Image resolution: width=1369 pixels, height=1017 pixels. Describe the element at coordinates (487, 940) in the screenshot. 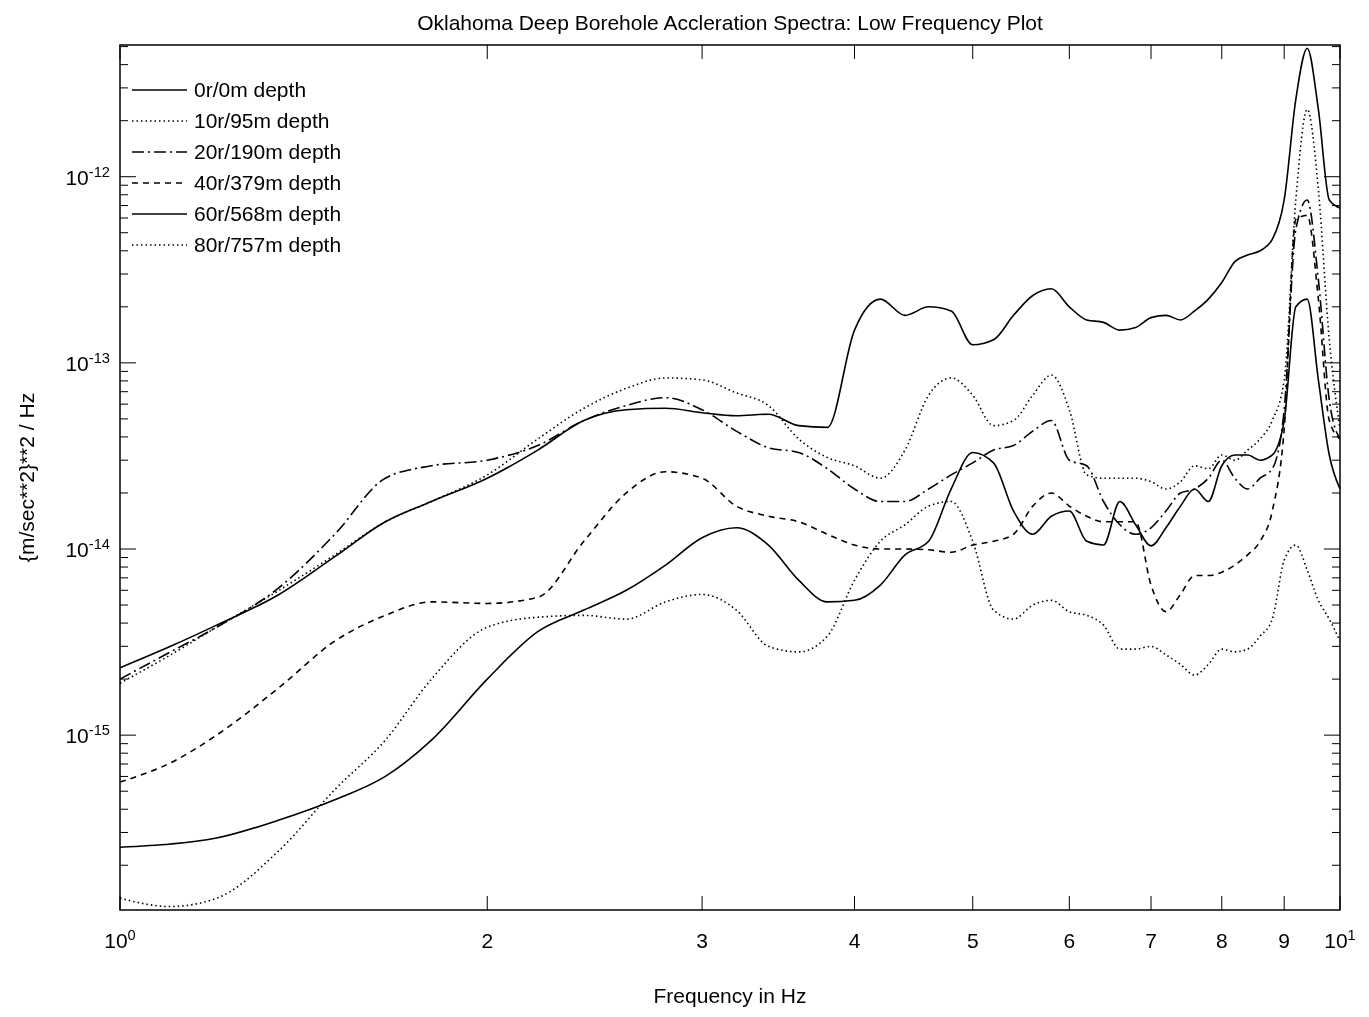

I see `x-tick-label: 2` at that location.